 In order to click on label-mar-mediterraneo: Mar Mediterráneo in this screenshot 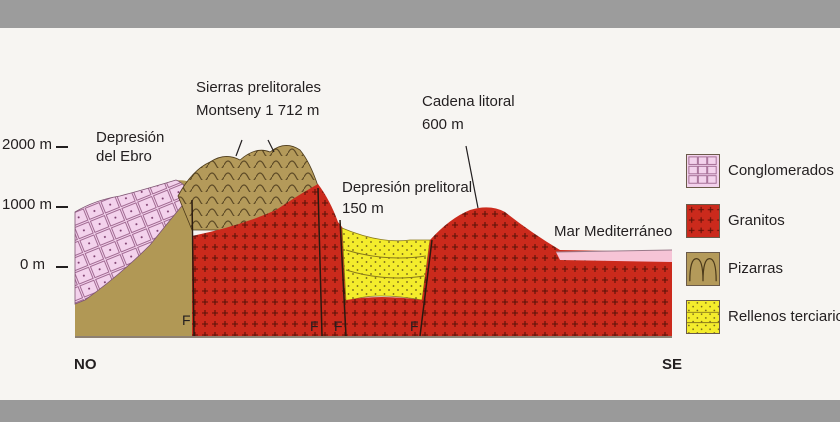, I will do `click(613, 231)`.